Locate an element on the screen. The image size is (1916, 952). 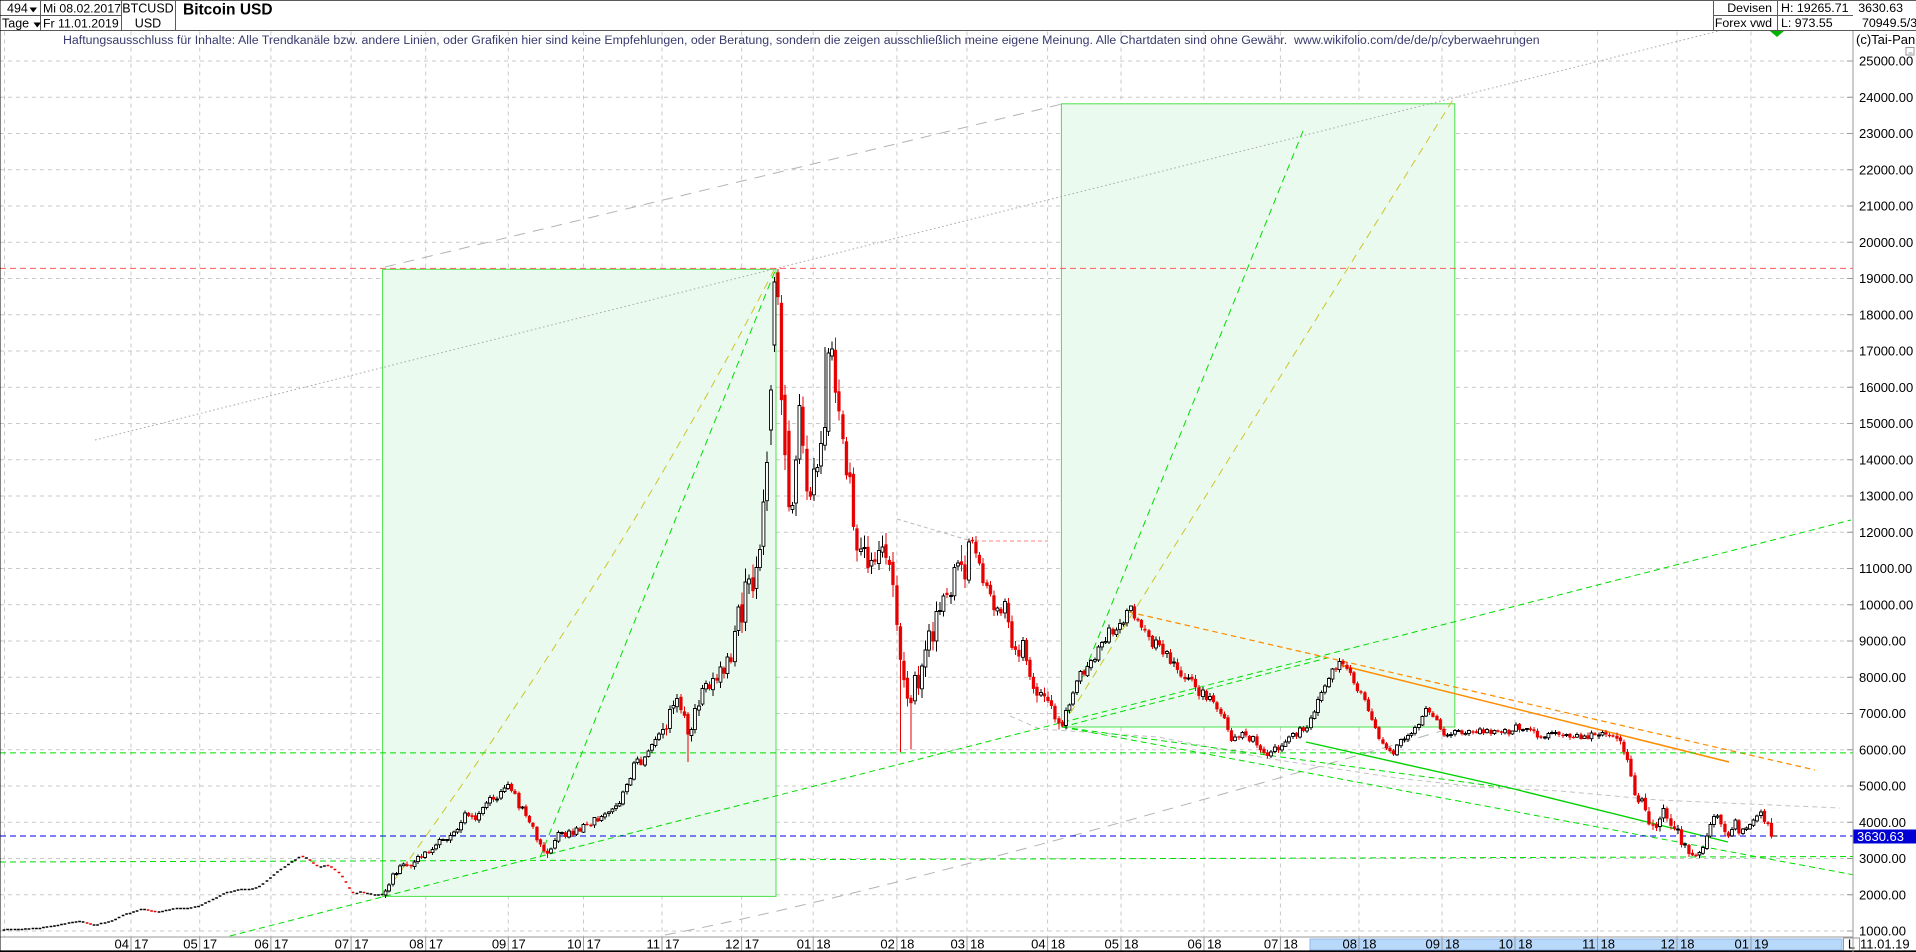
svg-text: 8000.00 is located at coordinates (1882, 677).